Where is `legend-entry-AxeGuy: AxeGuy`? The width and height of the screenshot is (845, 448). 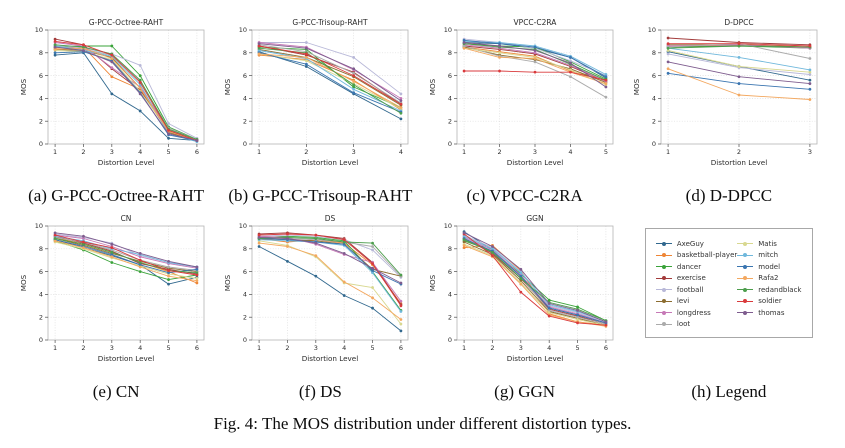 legend-entry-AxeGuy: AxeGuy is located at coordinates (696, 243).